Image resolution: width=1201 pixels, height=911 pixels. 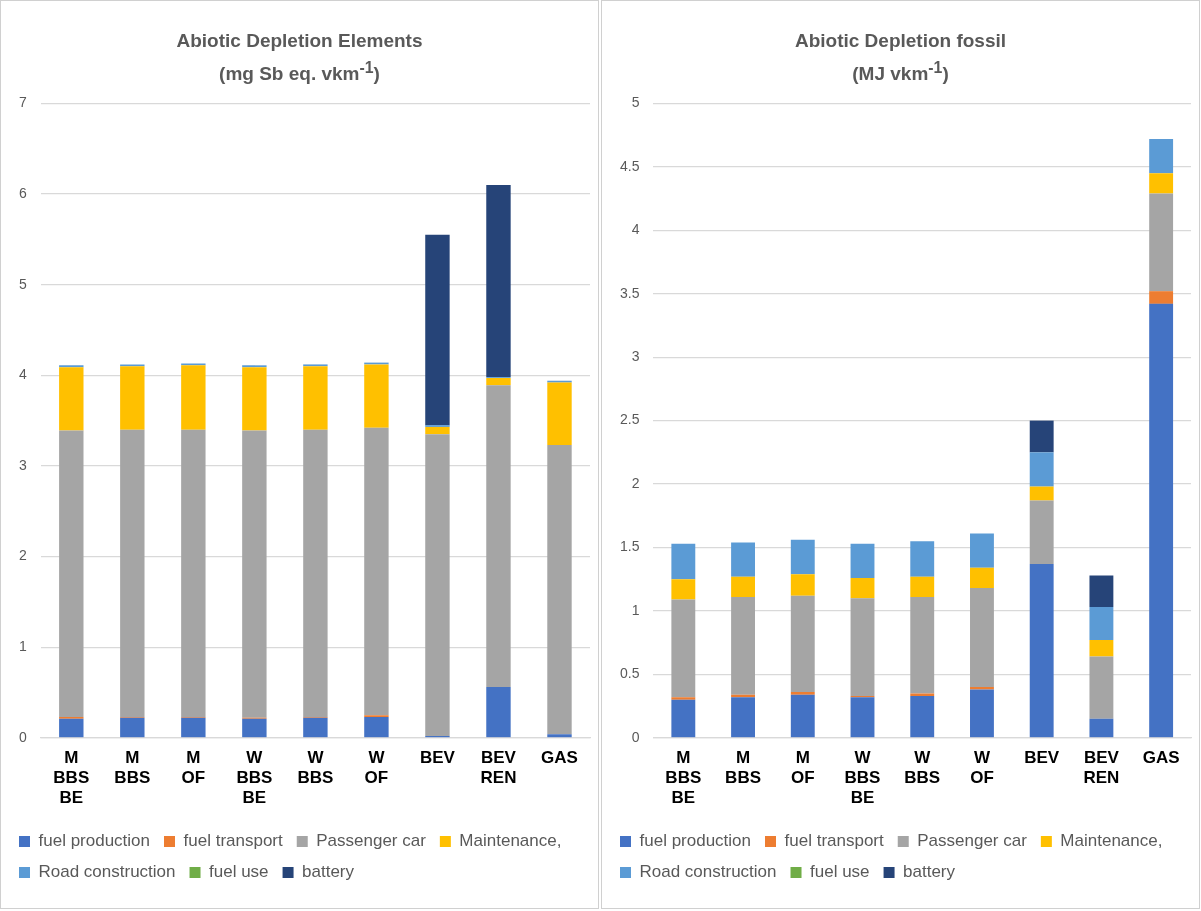 What do you see at coordinates (299, 72) in the screenshot?
I see `chart-subtitle: (mg Sb eq. vkm$^{-1}$)` at bounding box center [299, 72].